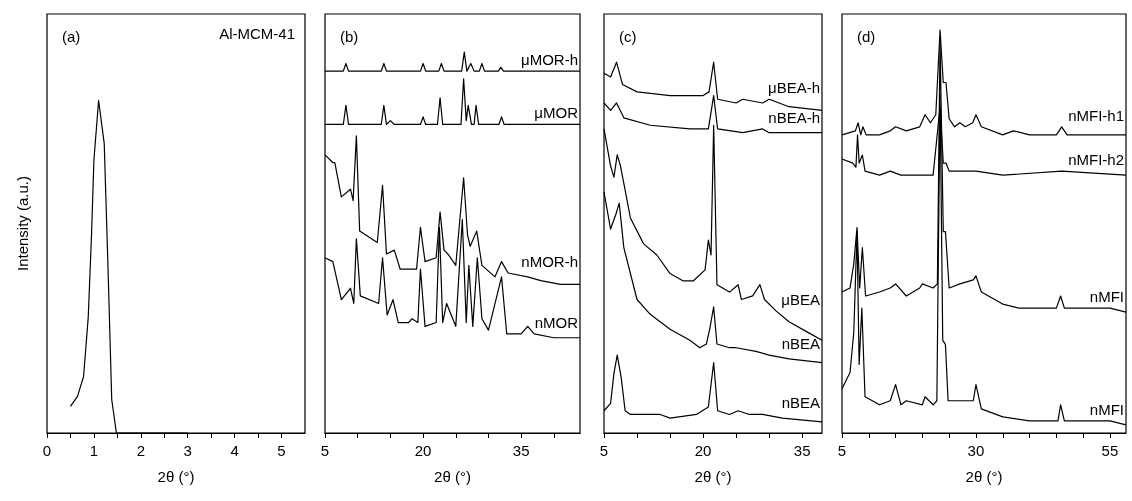  What do you see at coordinates (257, 33) in the screenshot?
I see `text: Al-MCM-41` at bounding box center [257, 33].